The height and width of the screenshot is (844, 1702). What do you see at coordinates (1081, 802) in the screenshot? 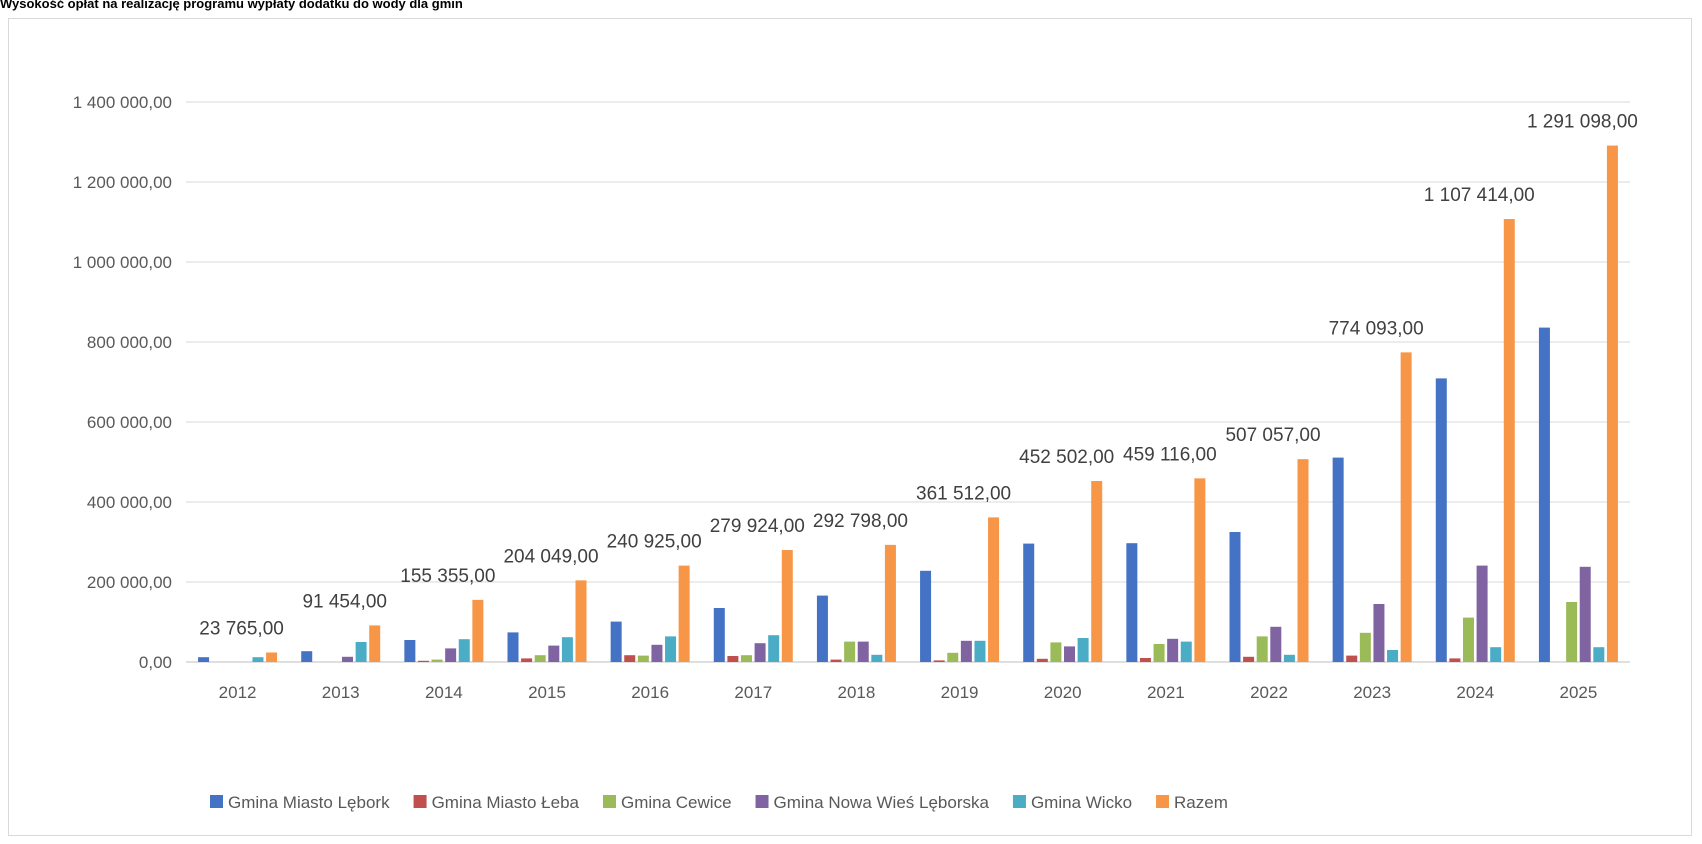
I see `legend-label: Gmina Wicko` at bounding box center [1081, 802].